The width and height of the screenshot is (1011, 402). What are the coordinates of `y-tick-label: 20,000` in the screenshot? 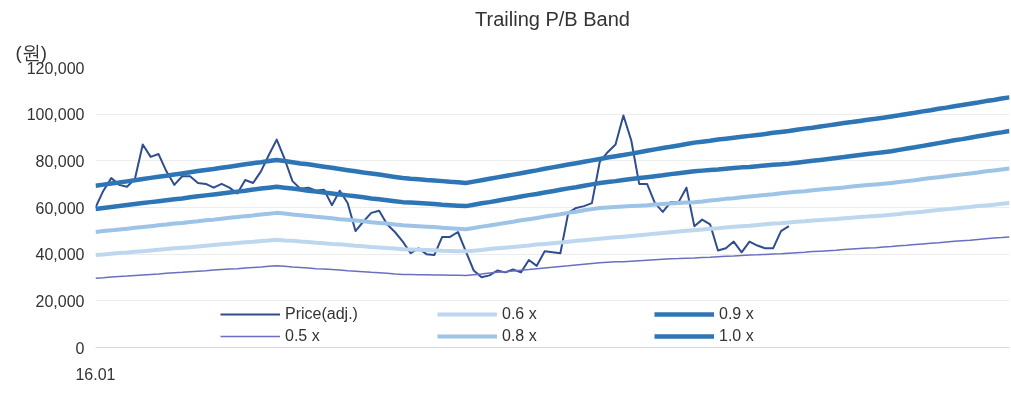 It's located at (60, 301).